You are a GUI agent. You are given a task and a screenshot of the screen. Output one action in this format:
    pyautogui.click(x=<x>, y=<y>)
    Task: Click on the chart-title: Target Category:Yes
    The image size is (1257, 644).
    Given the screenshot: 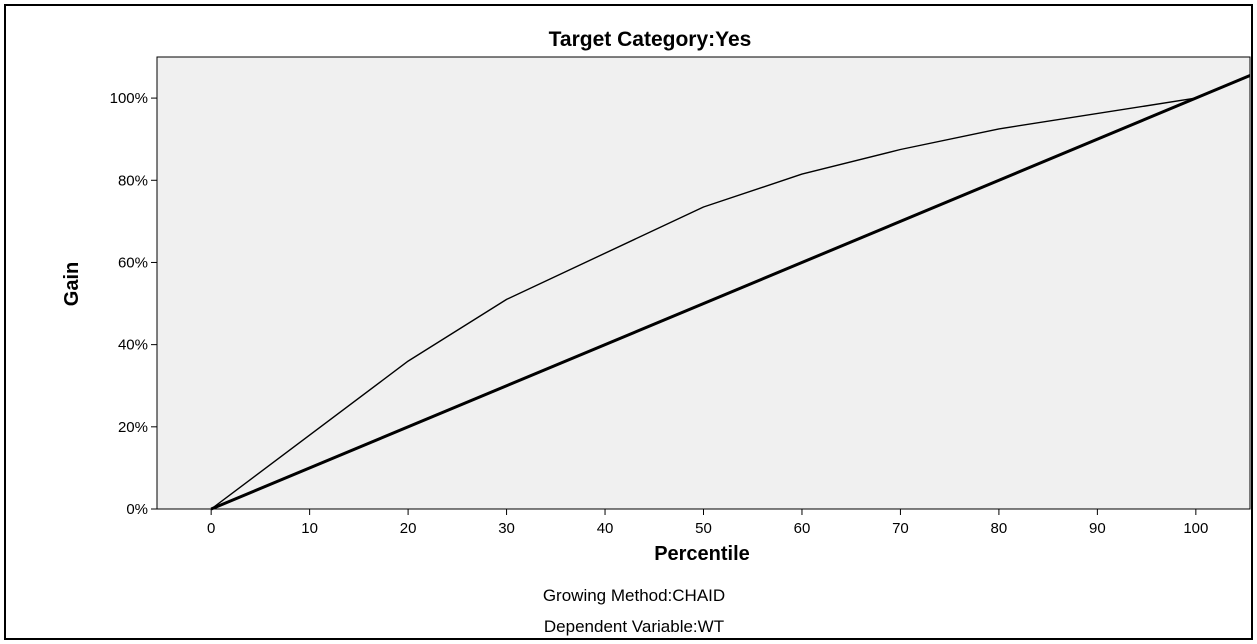 What is the action you would take?
    pyautogui.click(x=650, y=39)
    